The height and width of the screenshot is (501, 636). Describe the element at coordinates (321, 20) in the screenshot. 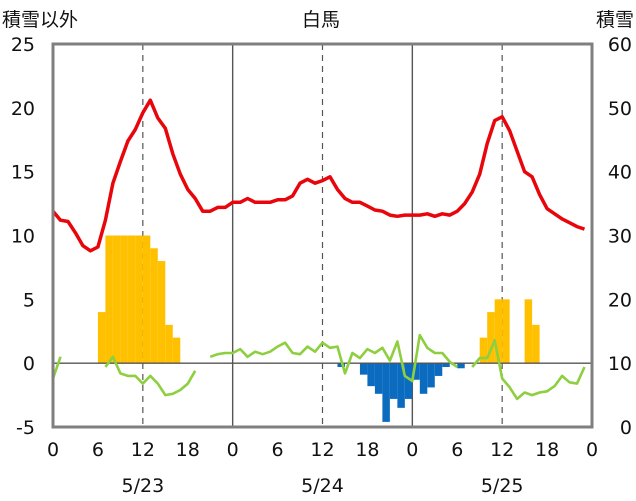

I see `chart-title: 白馬` at that location.